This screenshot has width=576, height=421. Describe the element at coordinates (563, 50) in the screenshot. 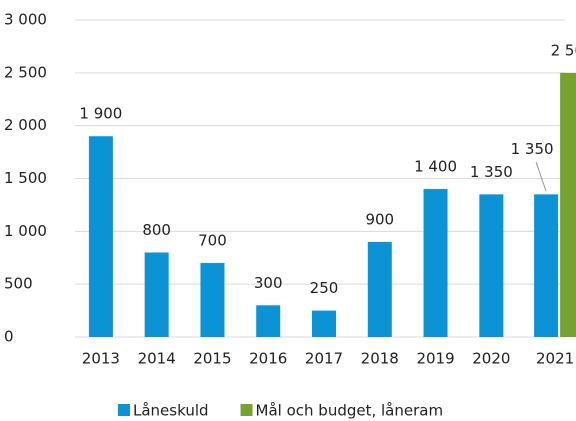

I see `data-label: 2 500` at that location.